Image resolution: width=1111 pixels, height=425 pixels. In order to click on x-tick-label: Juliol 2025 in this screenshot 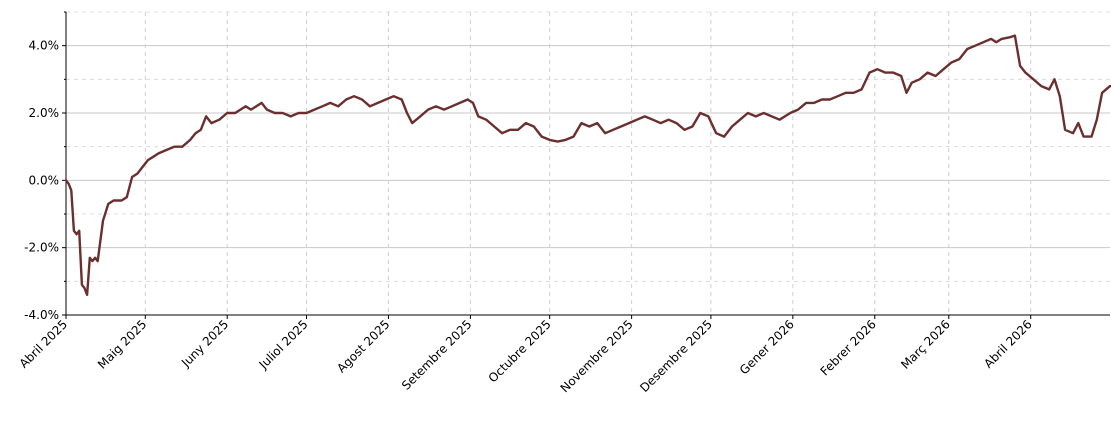, I will do `click(283, 344)`.